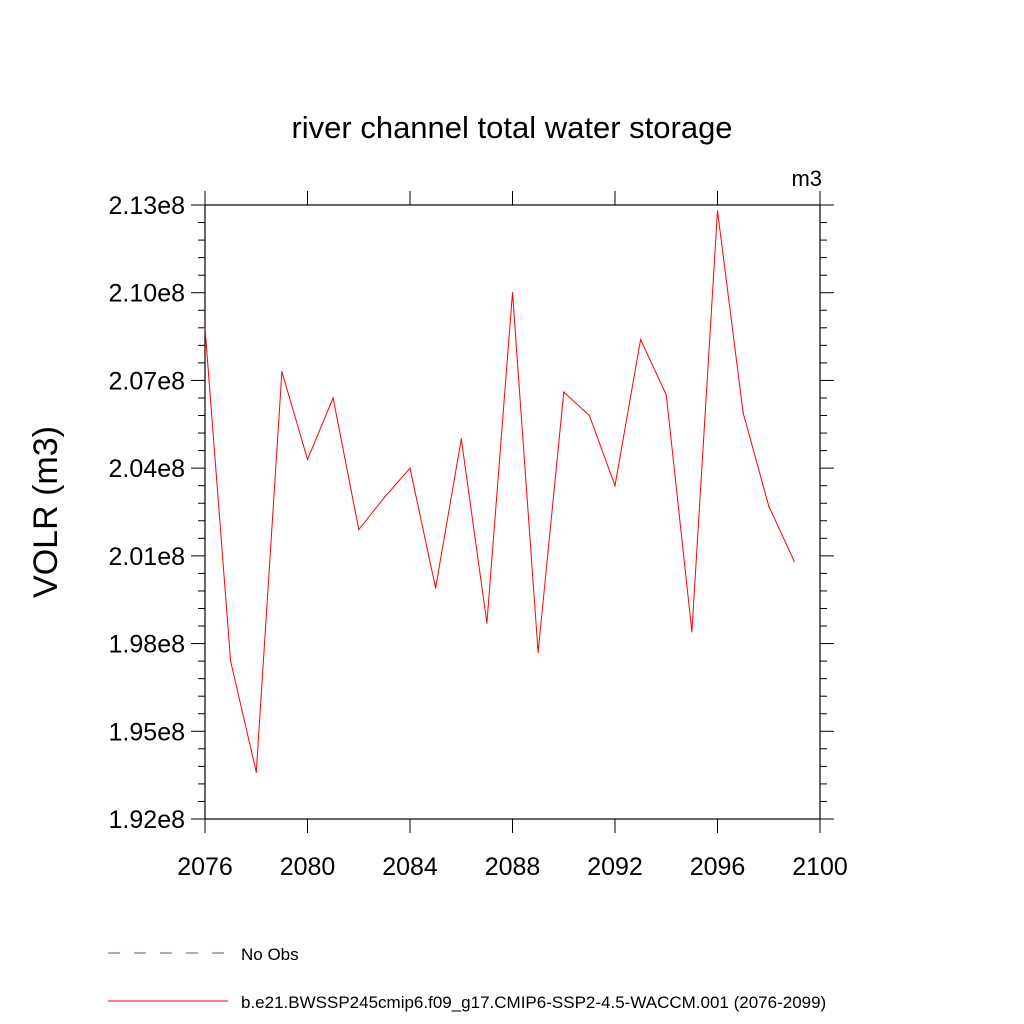 The height and width of the screenshot is (1024, 1024). What do you see at coordinates (147, 820) in the screenshot?
I see `y-tick-label: 1.92e8` at bounding box center [147, 820].